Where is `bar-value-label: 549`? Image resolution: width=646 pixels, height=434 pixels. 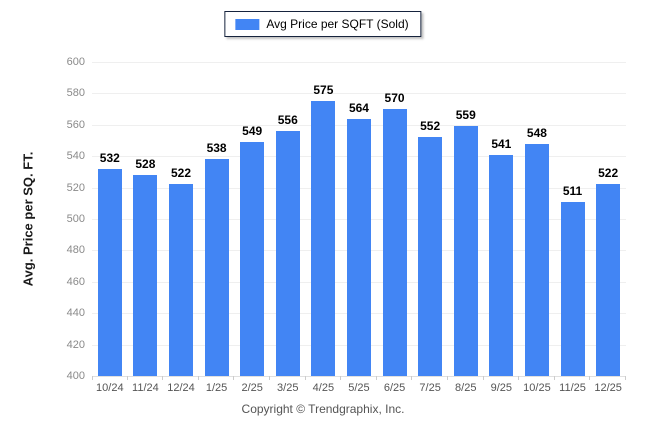 bar-value-label: 549 is located at coordinates (252, 131).